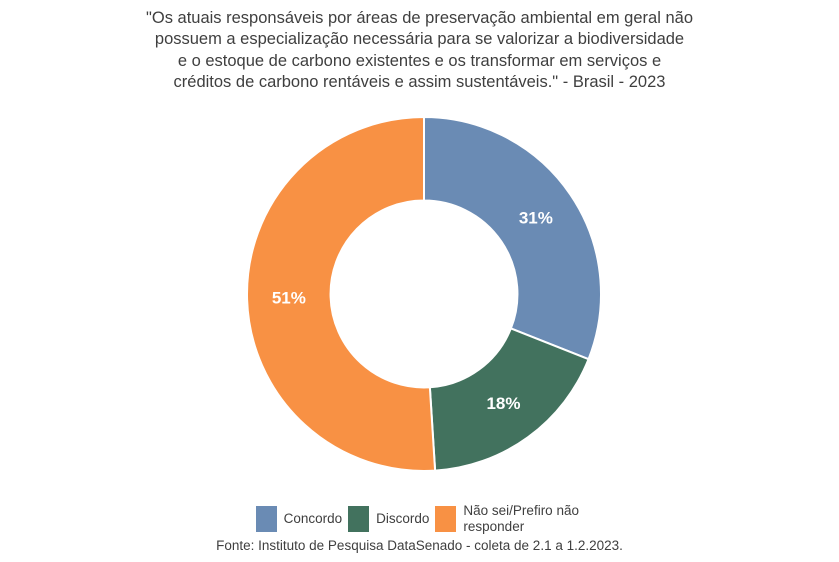  What do you see at coordinates (521, 518) in the screenshot?
I see `legend-label-nao-sei: Não sei/Prefiro não responder` at bounding box center [521, 518].